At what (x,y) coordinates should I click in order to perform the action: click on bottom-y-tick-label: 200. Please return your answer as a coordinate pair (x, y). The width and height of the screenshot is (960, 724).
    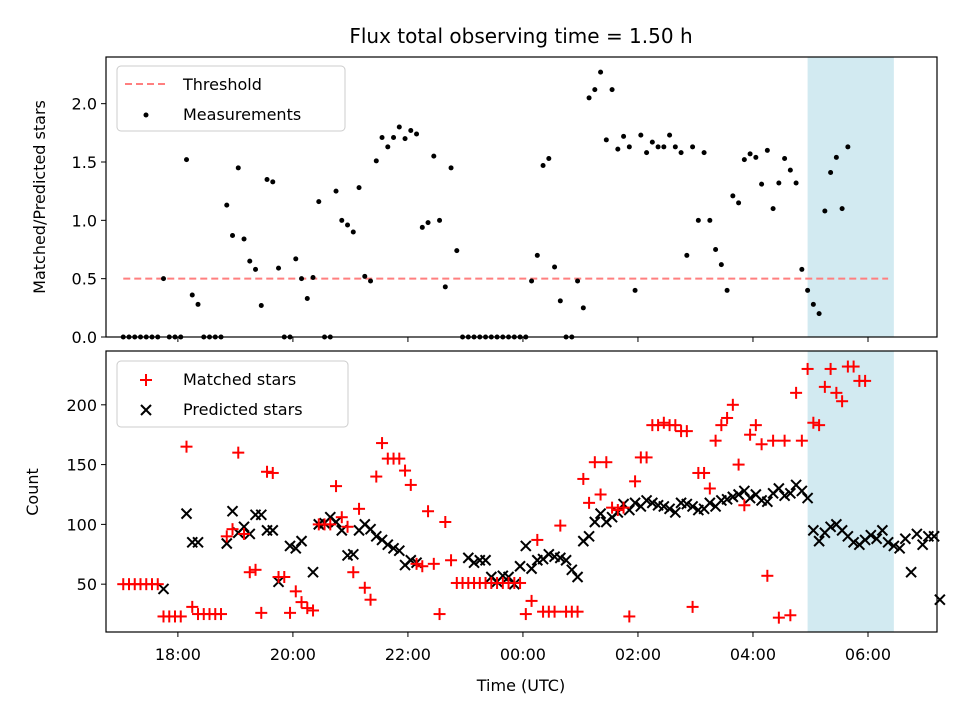
    Looking at the image, I should click on (81, 405).